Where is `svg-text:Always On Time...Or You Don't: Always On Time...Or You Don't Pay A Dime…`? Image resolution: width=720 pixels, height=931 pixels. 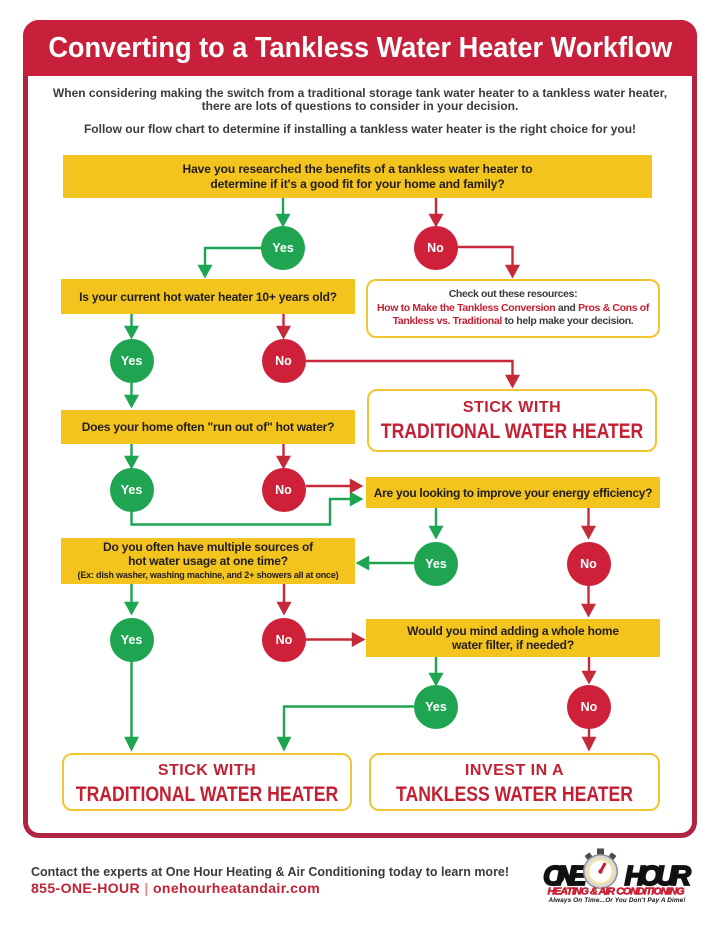
svg-text:Always On Time...Or You Don't: Always On Time...Or You Don't Pay A Dime… is located at coordinates (617, 900).